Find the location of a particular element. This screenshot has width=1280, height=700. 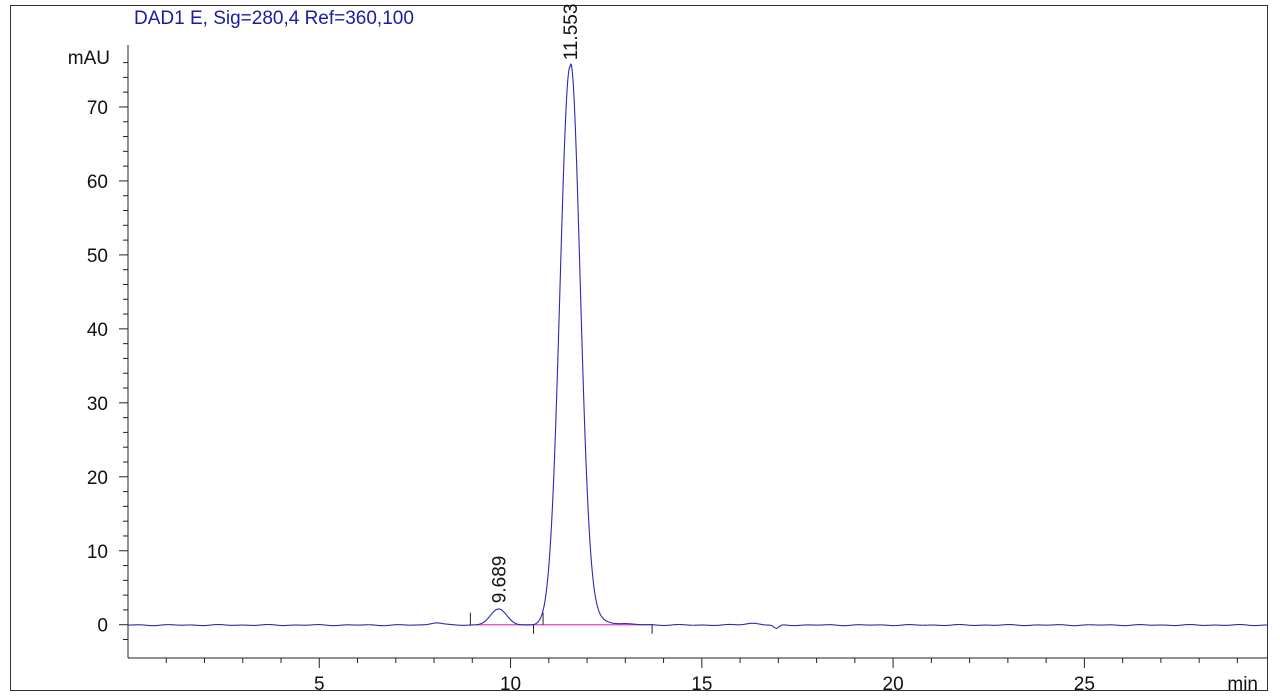

x-tick-label: 5 is located at coordinates (319, 684).